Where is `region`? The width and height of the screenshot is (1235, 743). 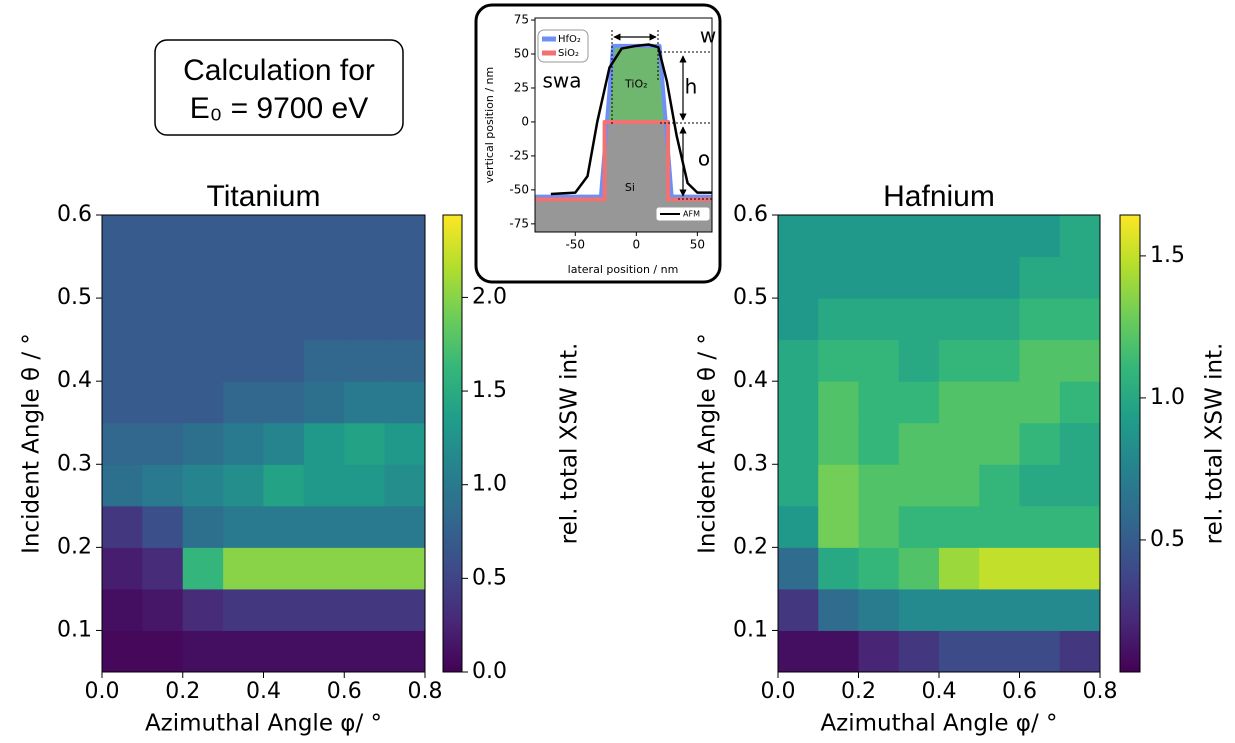 region is located at coordinates (623, 176).